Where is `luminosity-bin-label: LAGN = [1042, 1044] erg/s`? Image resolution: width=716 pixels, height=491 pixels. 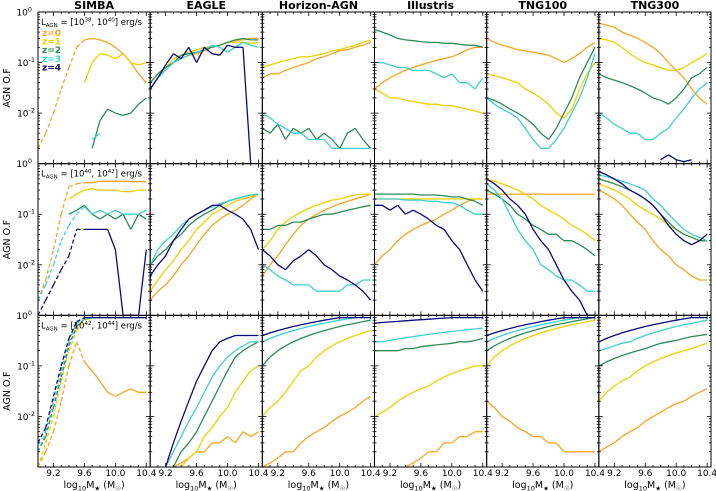 luminosity-bin-label: LAGN = [1042, 1044] erg/s is located at coordinates (92, 327).